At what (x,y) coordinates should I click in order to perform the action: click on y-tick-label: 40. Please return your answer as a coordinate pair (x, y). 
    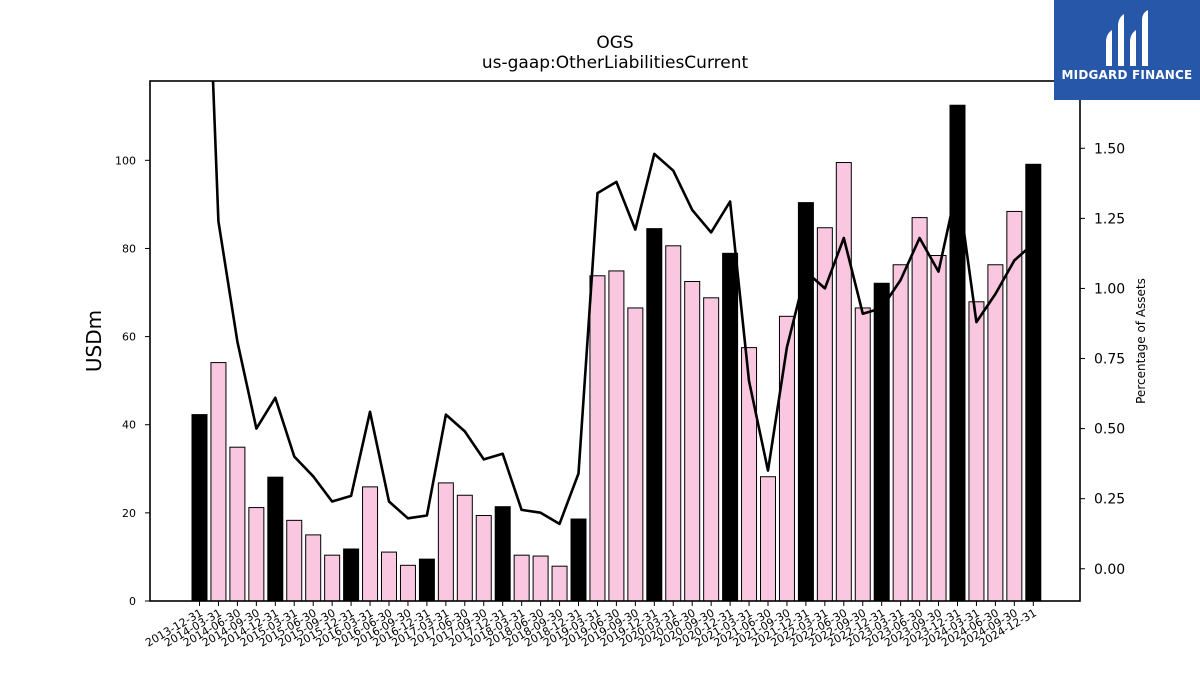
    Looking at the image, I should click on (129, 425).